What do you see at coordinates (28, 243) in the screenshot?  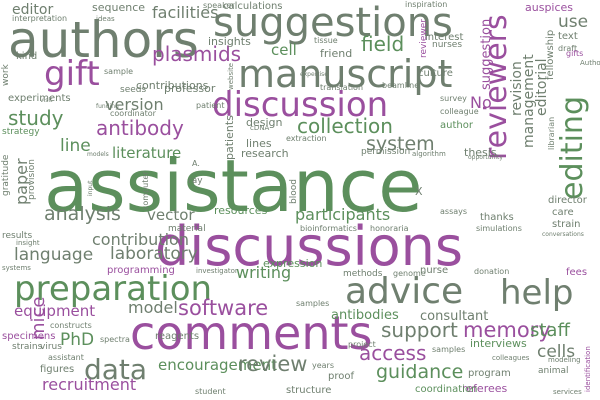 I see `word: insight` at bounding box center [28, 243].